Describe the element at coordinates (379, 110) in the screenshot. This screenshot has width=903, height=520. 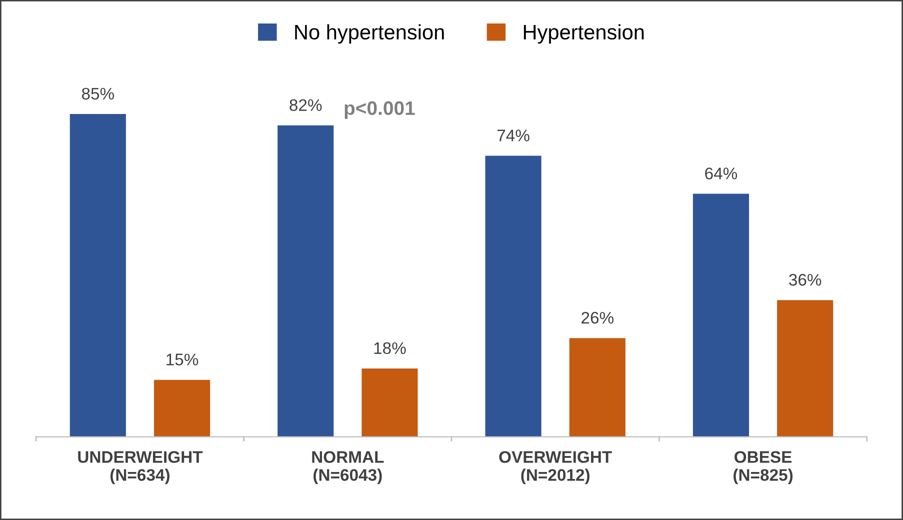
I see `annotation: p<0.001` at that location.